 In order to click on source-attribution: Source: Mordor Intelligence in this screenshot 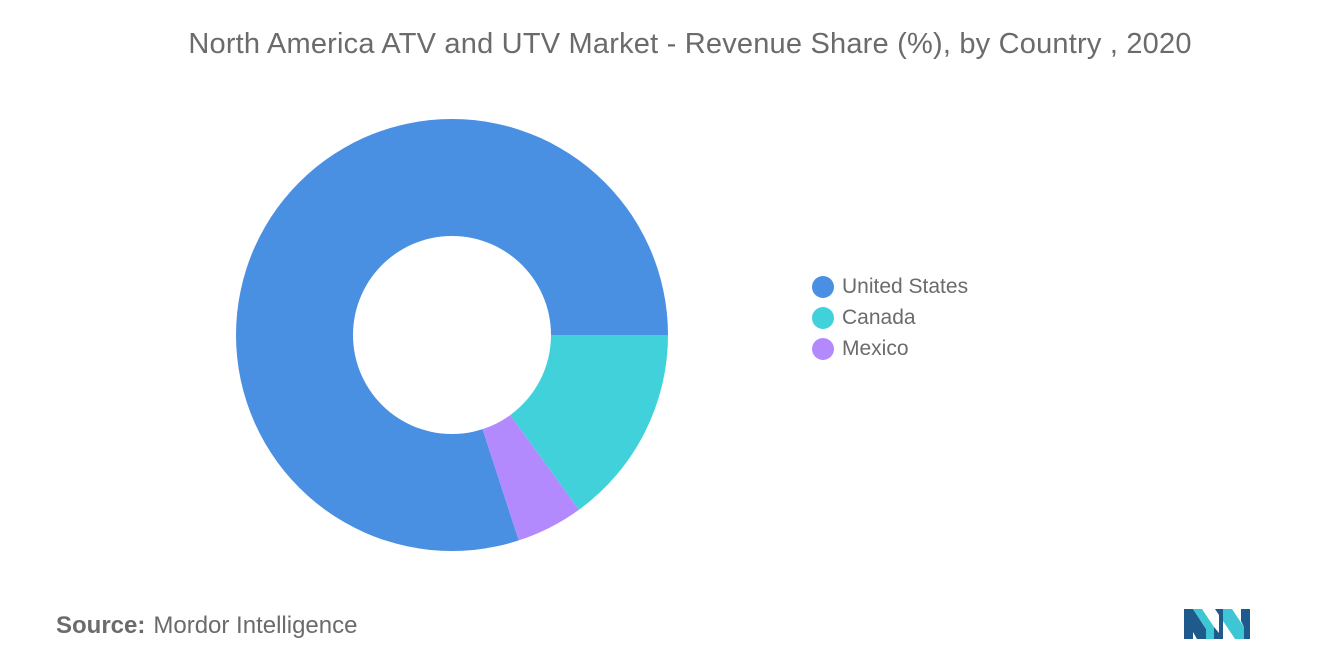, I will do `click(206, 626)`.